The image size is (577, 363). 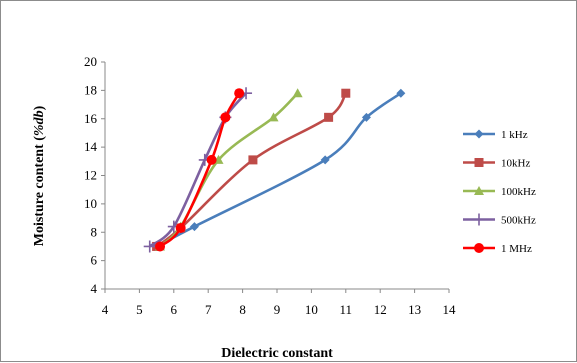 I want to click on series-line, so click(x=251, y=170).